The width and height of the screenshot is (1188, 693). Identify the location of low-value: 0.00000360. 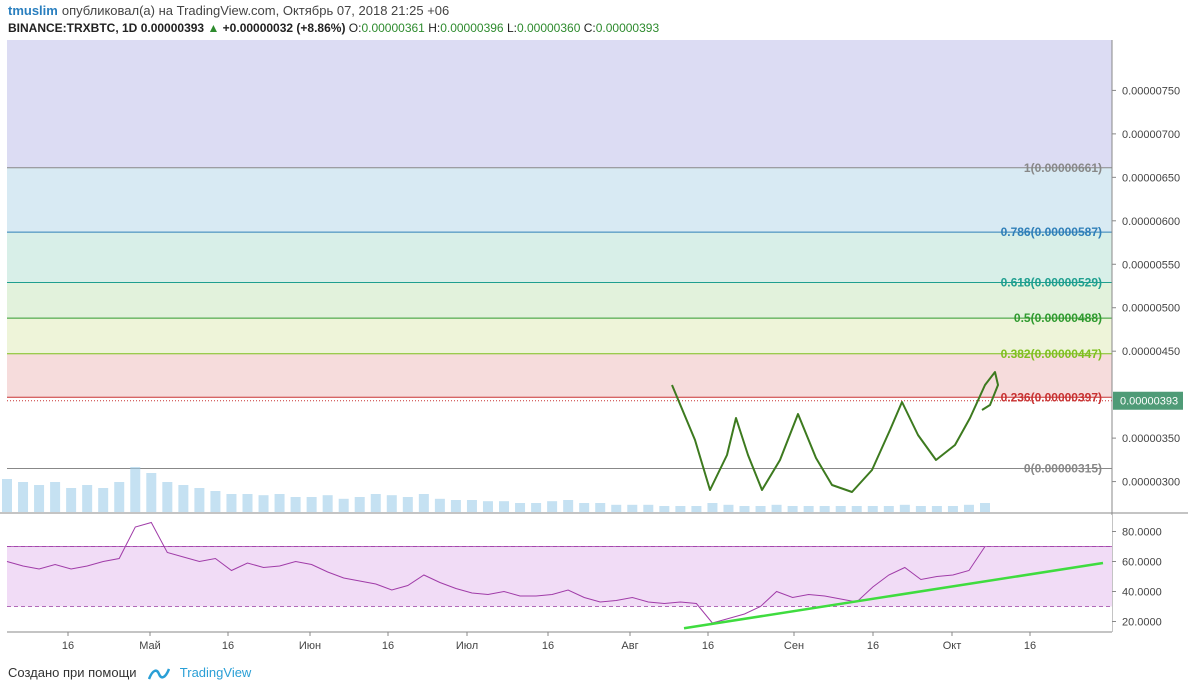
(548, 28).